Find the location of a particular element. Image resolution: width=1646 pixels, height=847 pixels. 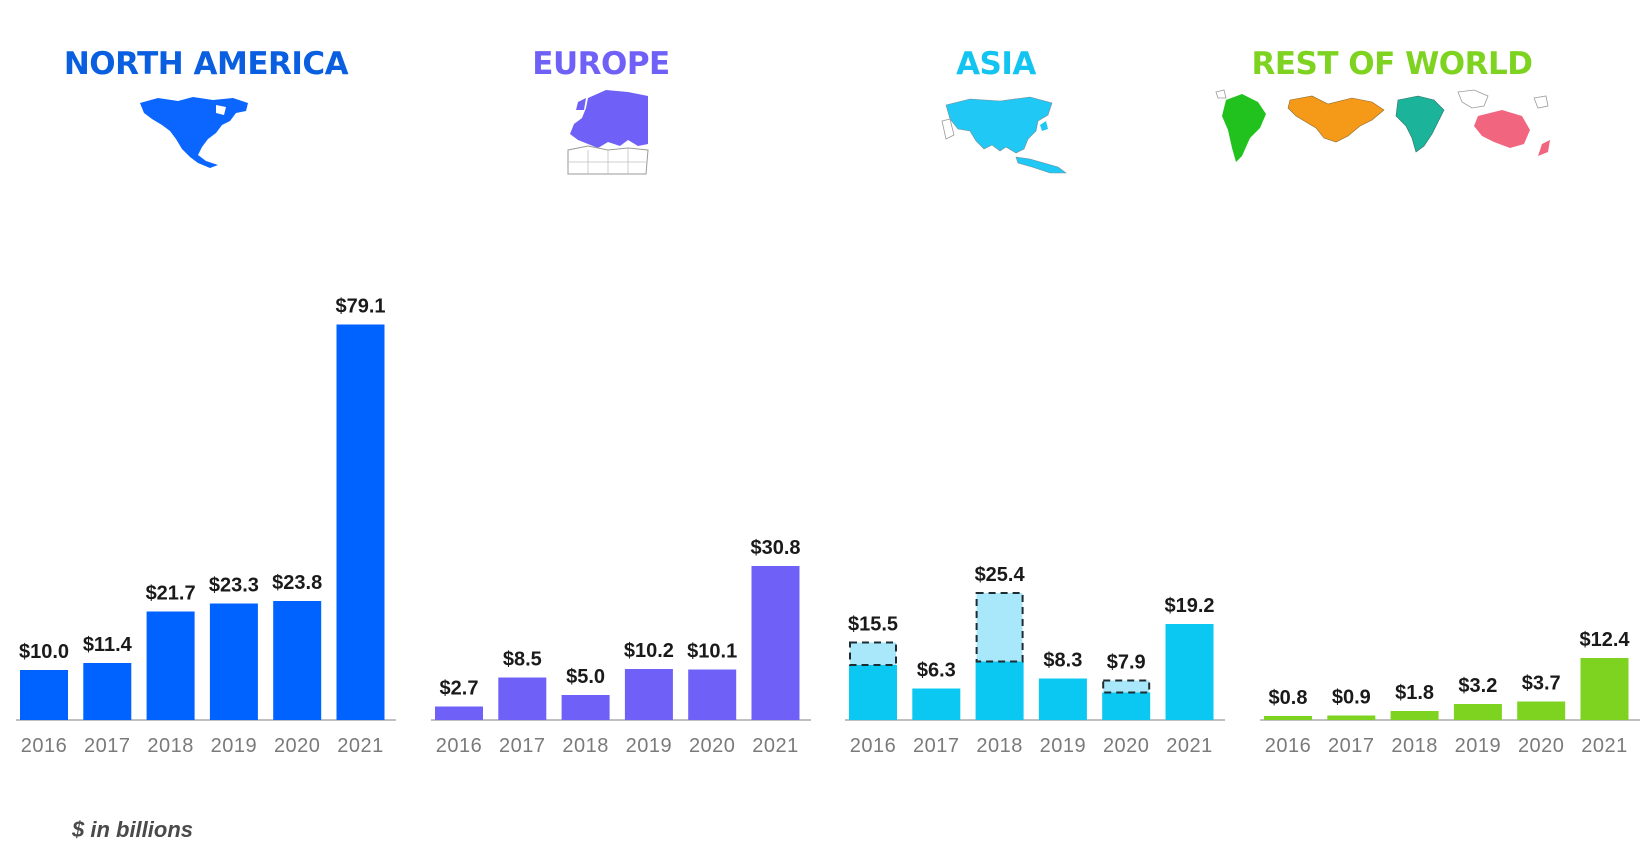

value-label: $79.1 is located at coordinates (360, 307).